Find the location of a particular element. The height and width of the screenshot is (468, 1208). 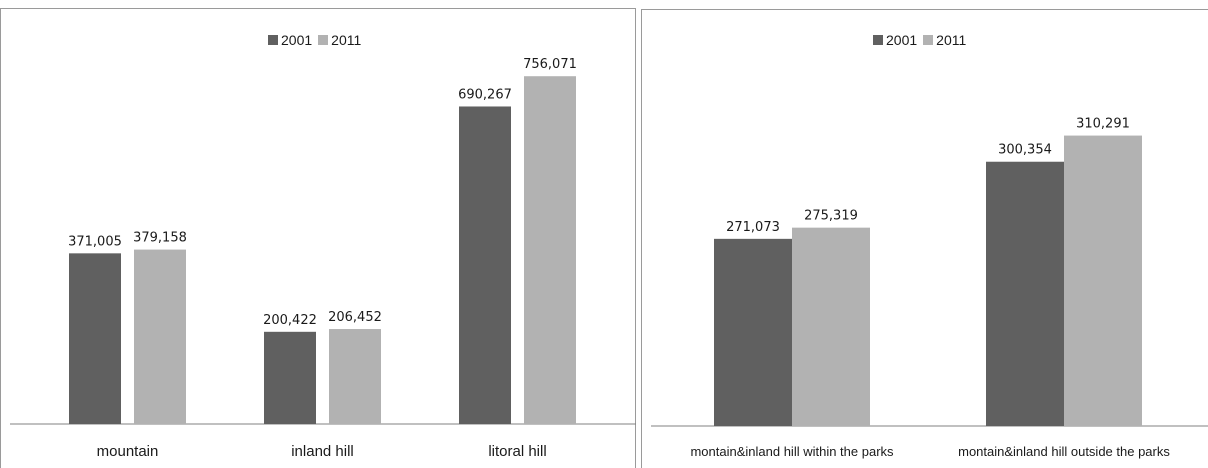

category-label-montain-inland-hill-outside-the-parks: montain&inland hill outside the parks is located at coordinates (1064, 451).